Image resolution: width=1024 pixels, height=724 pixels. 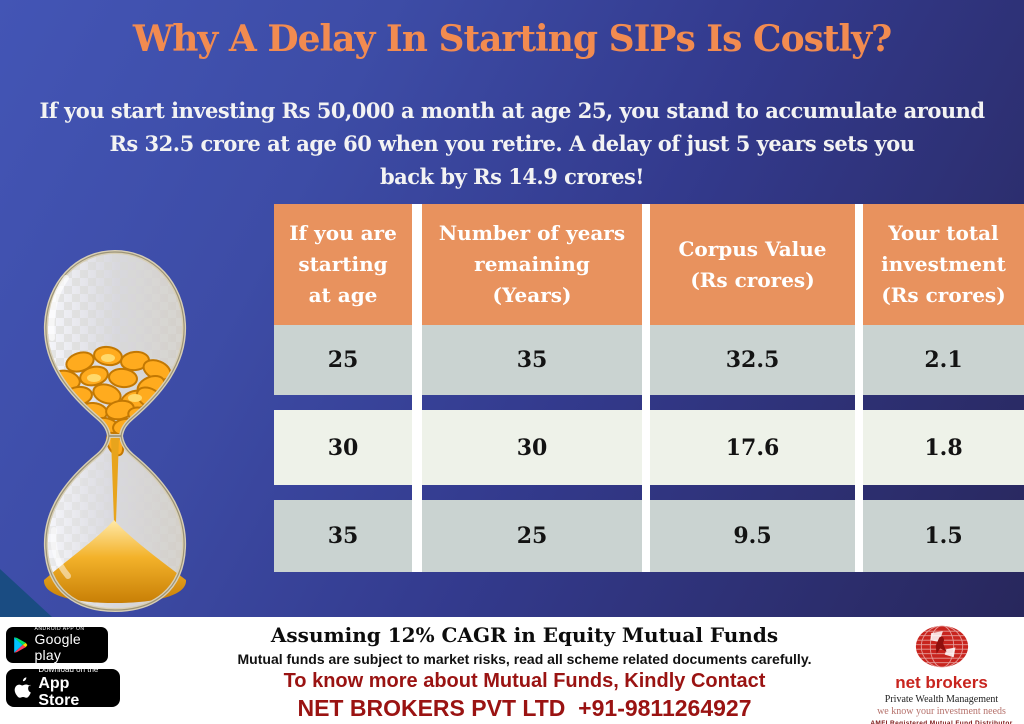 What do you see at coordinates (57, 647) in the screenshot?
I see `badge-large-label: Google play` at bounding box center [57, 647].